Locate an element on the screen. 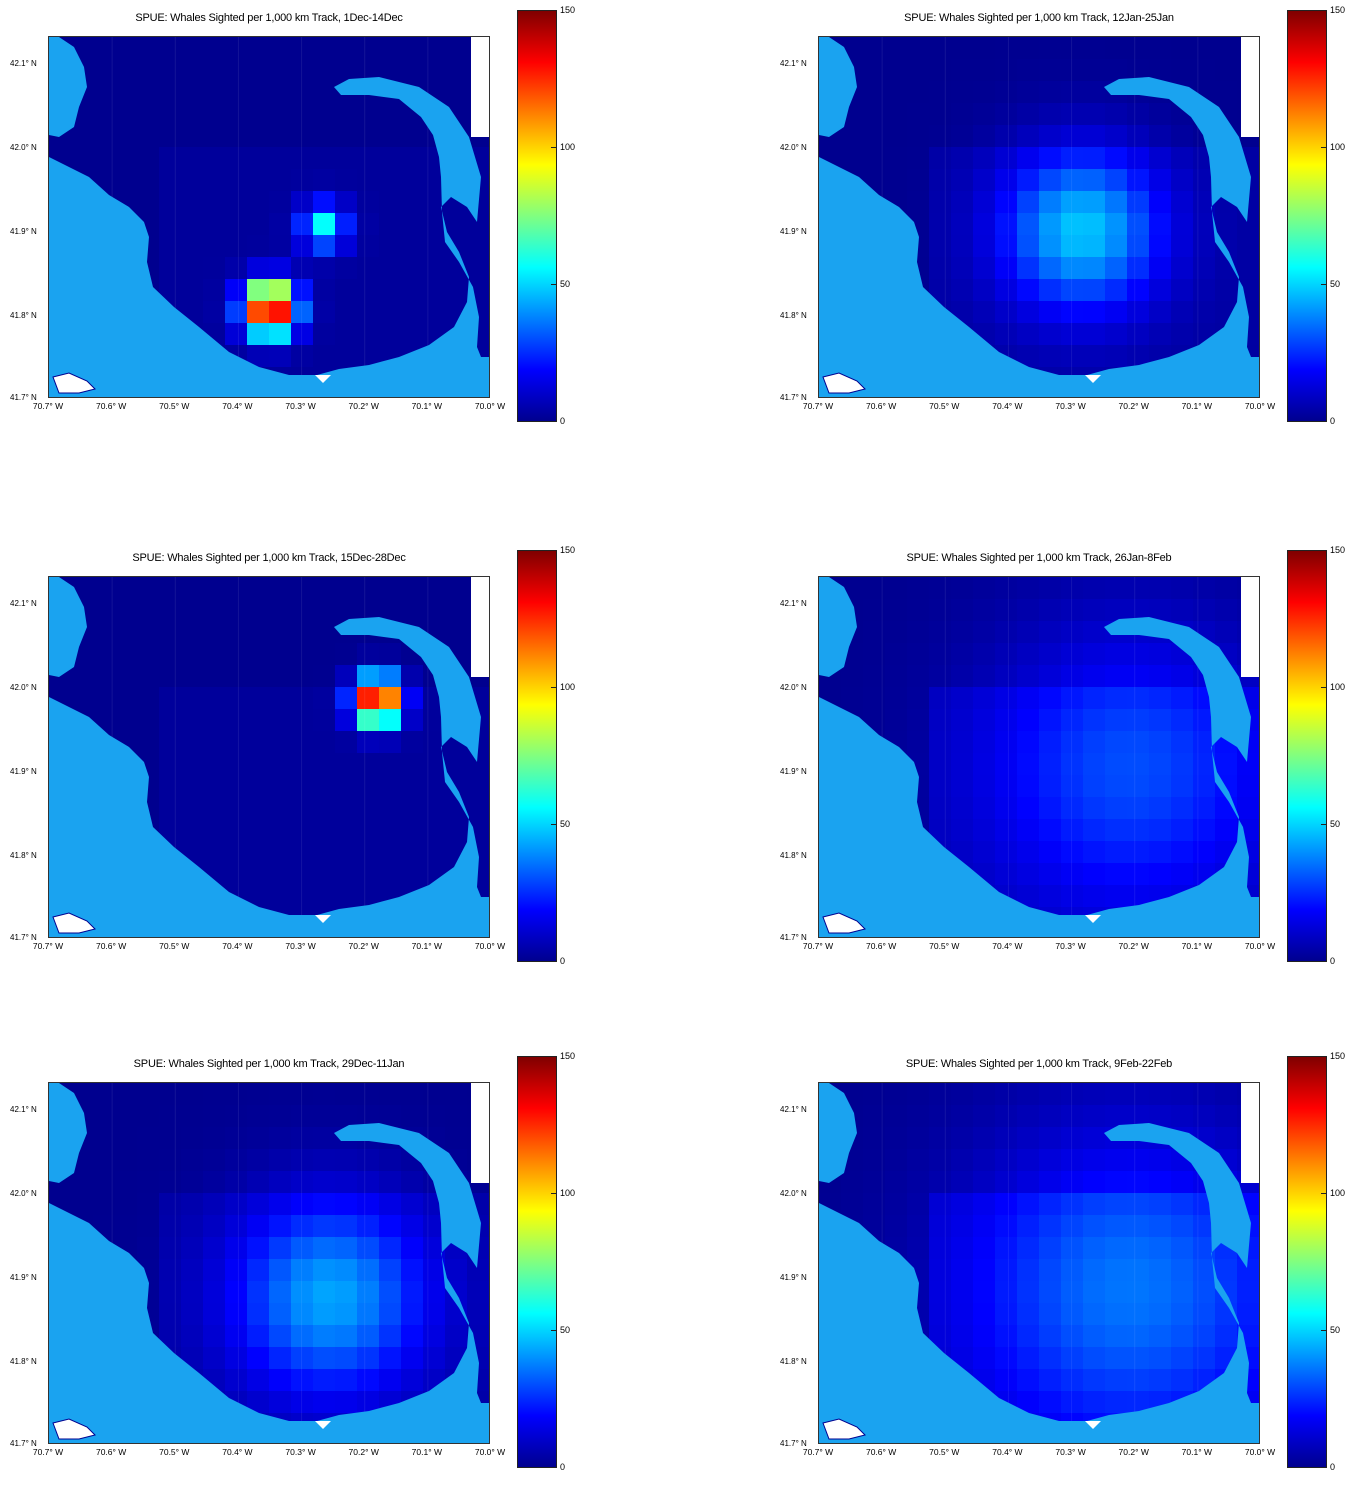  harbor-notch is located at coordinates (323, 1425).